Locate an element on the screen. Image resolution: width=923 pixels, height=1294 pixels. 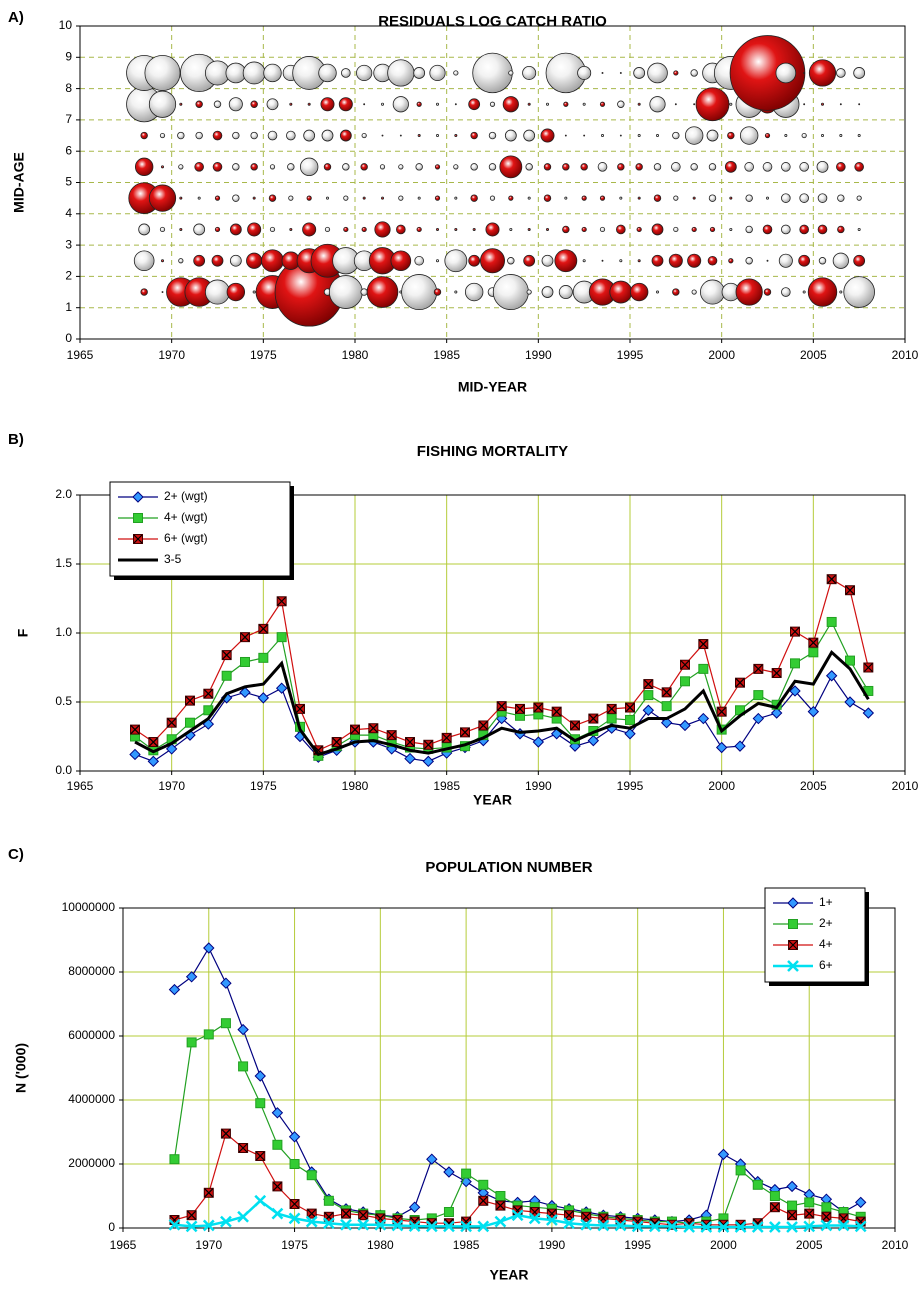
x-tick-label: 1990 is located at coordinates (552, 1245).